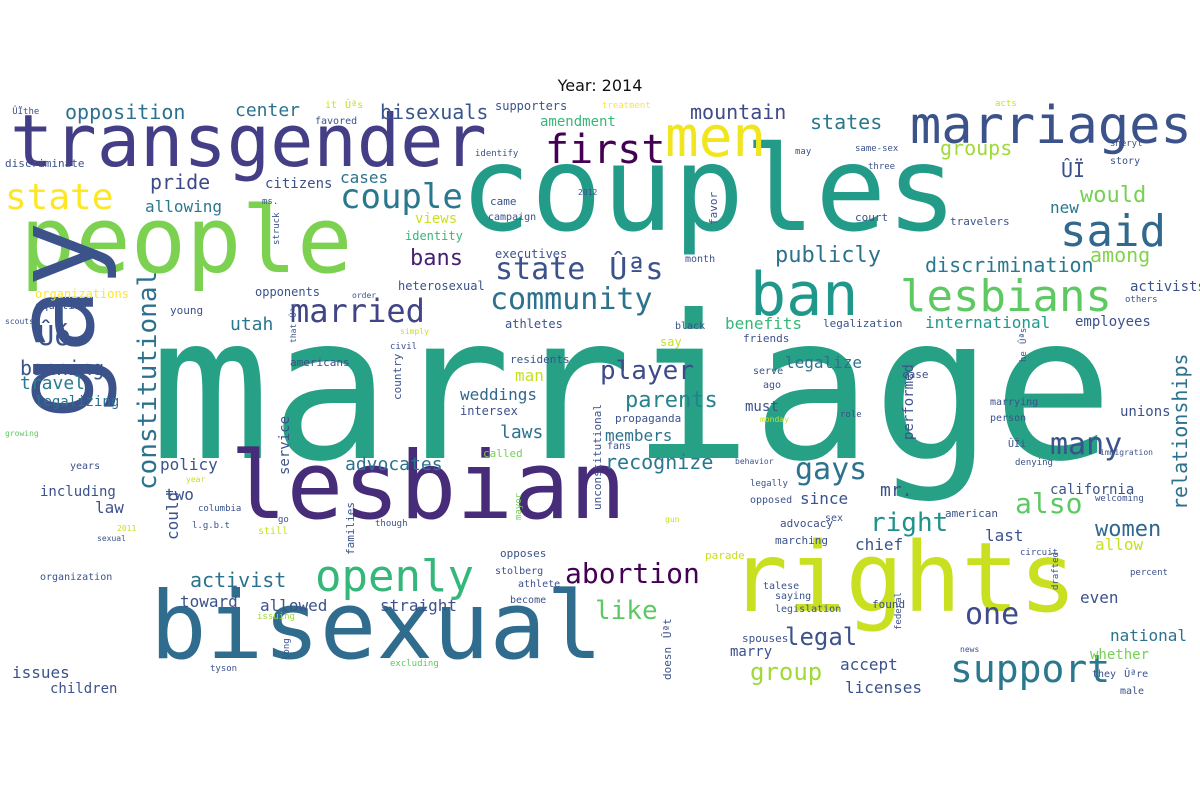 This screenshot has height=800, width=1200. What do you see at coordinates (419, 605) in the screenshot?
I see `word-straight: straight` at bounding box center [419, 605].